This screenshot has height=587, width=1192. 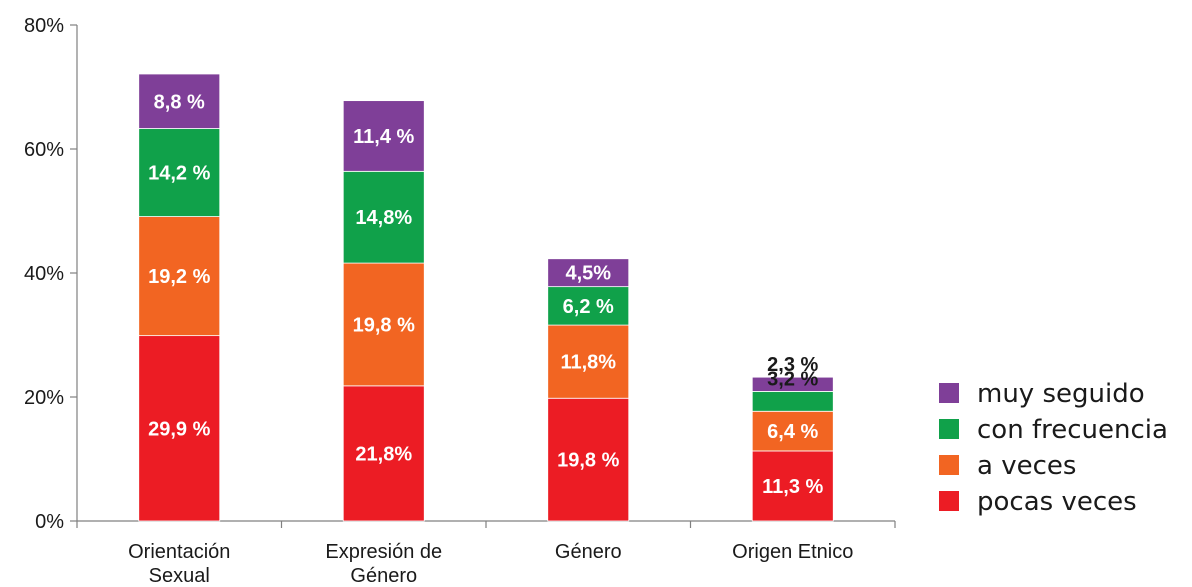 I want to click on legend-label: a veces, so click(x=1026, y=466).